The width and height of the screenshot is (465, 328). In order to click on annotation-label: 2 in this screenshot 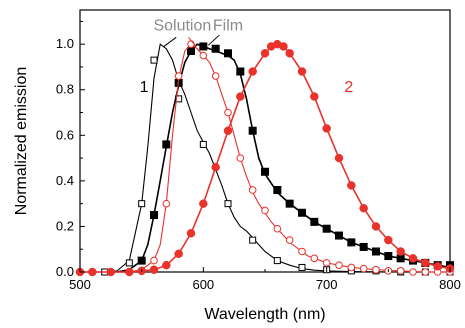, I will do `click(348, 87)`.